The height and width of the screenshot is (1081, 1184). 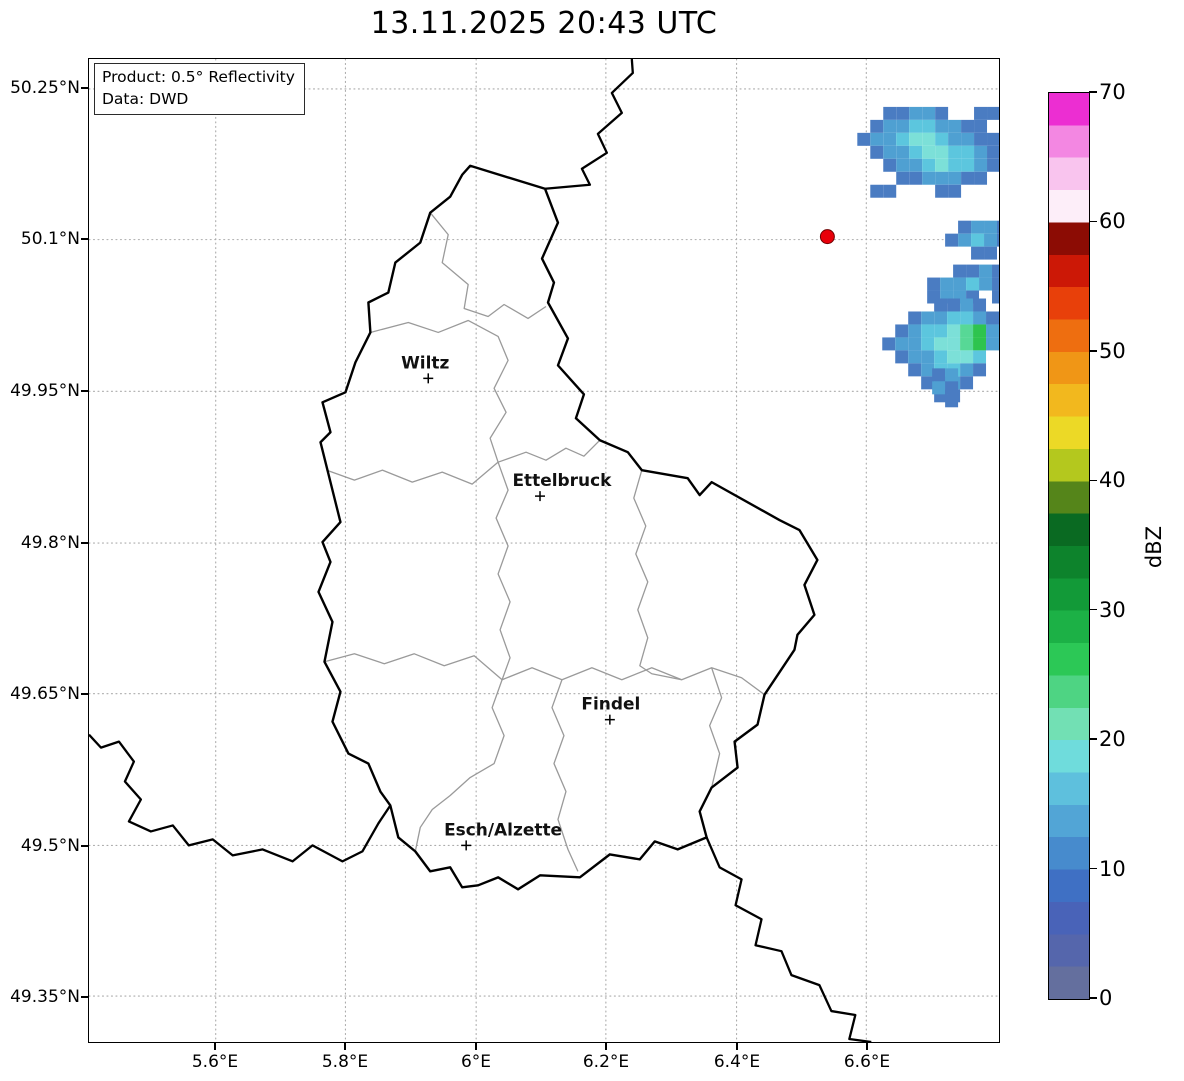 I want to click on y-tick-label: 49.95°N, so click(x=45, y=391).